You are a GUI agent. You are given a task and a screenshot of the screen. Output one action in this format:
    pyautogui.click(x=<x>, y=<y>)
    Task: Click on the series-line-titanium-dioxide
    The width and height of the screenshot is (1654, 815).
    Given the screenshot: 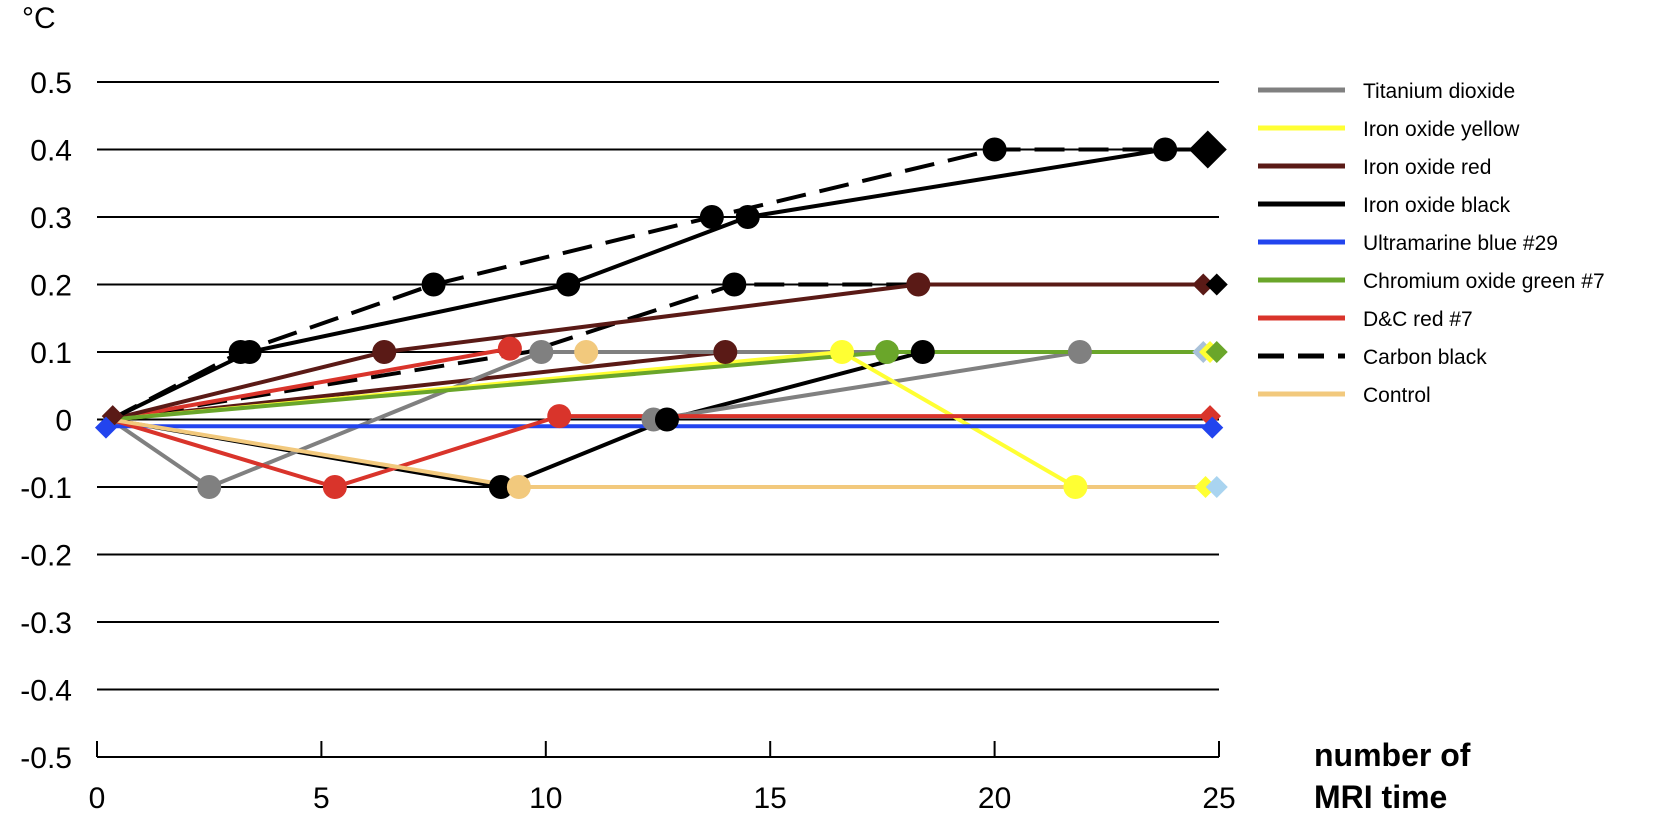 What is the action you would take?
    pyautogui.click(x=867, y=386)
    